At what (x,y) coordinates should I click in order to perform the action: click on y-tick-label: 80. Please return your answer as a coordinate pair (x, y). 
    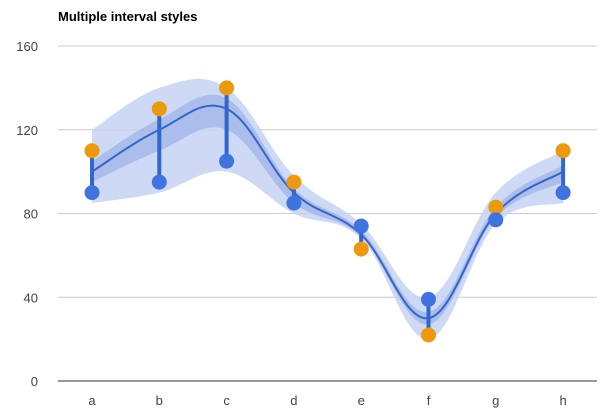
    Looking at the image, I should click on (31, 214).